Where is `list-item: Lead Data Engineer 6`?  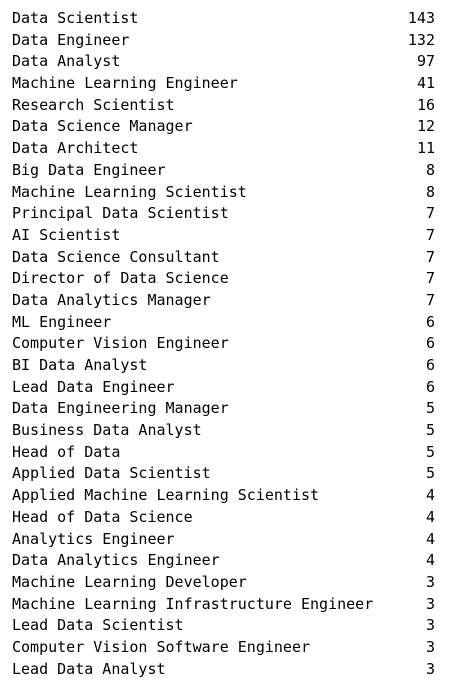 list-item: Lead Data Engineer 6 is located at coordinates (224, 388).